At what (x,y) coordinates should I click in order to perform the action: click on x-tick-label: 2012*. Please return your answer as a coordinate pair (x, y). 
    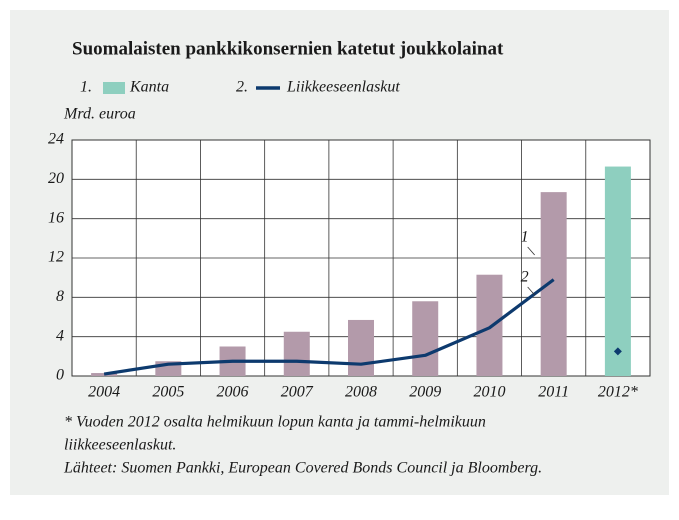
    Looking at the image, I should click on (618, 392).